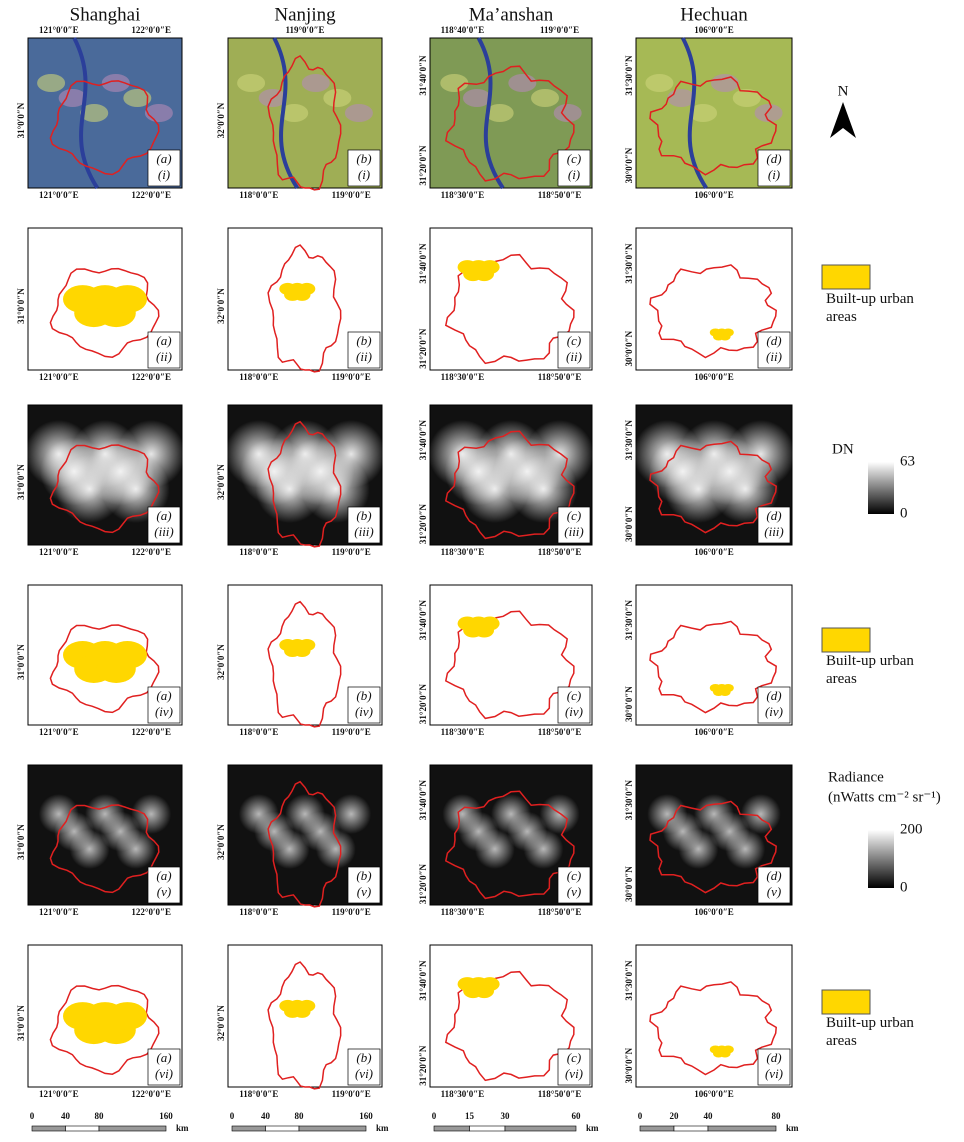 Image resolution: width=964 pixels, height=1142 pixels. Describe the element at coordinates (774, 174) in the screenshot. I see `panel-numeral: (i)` at that location.